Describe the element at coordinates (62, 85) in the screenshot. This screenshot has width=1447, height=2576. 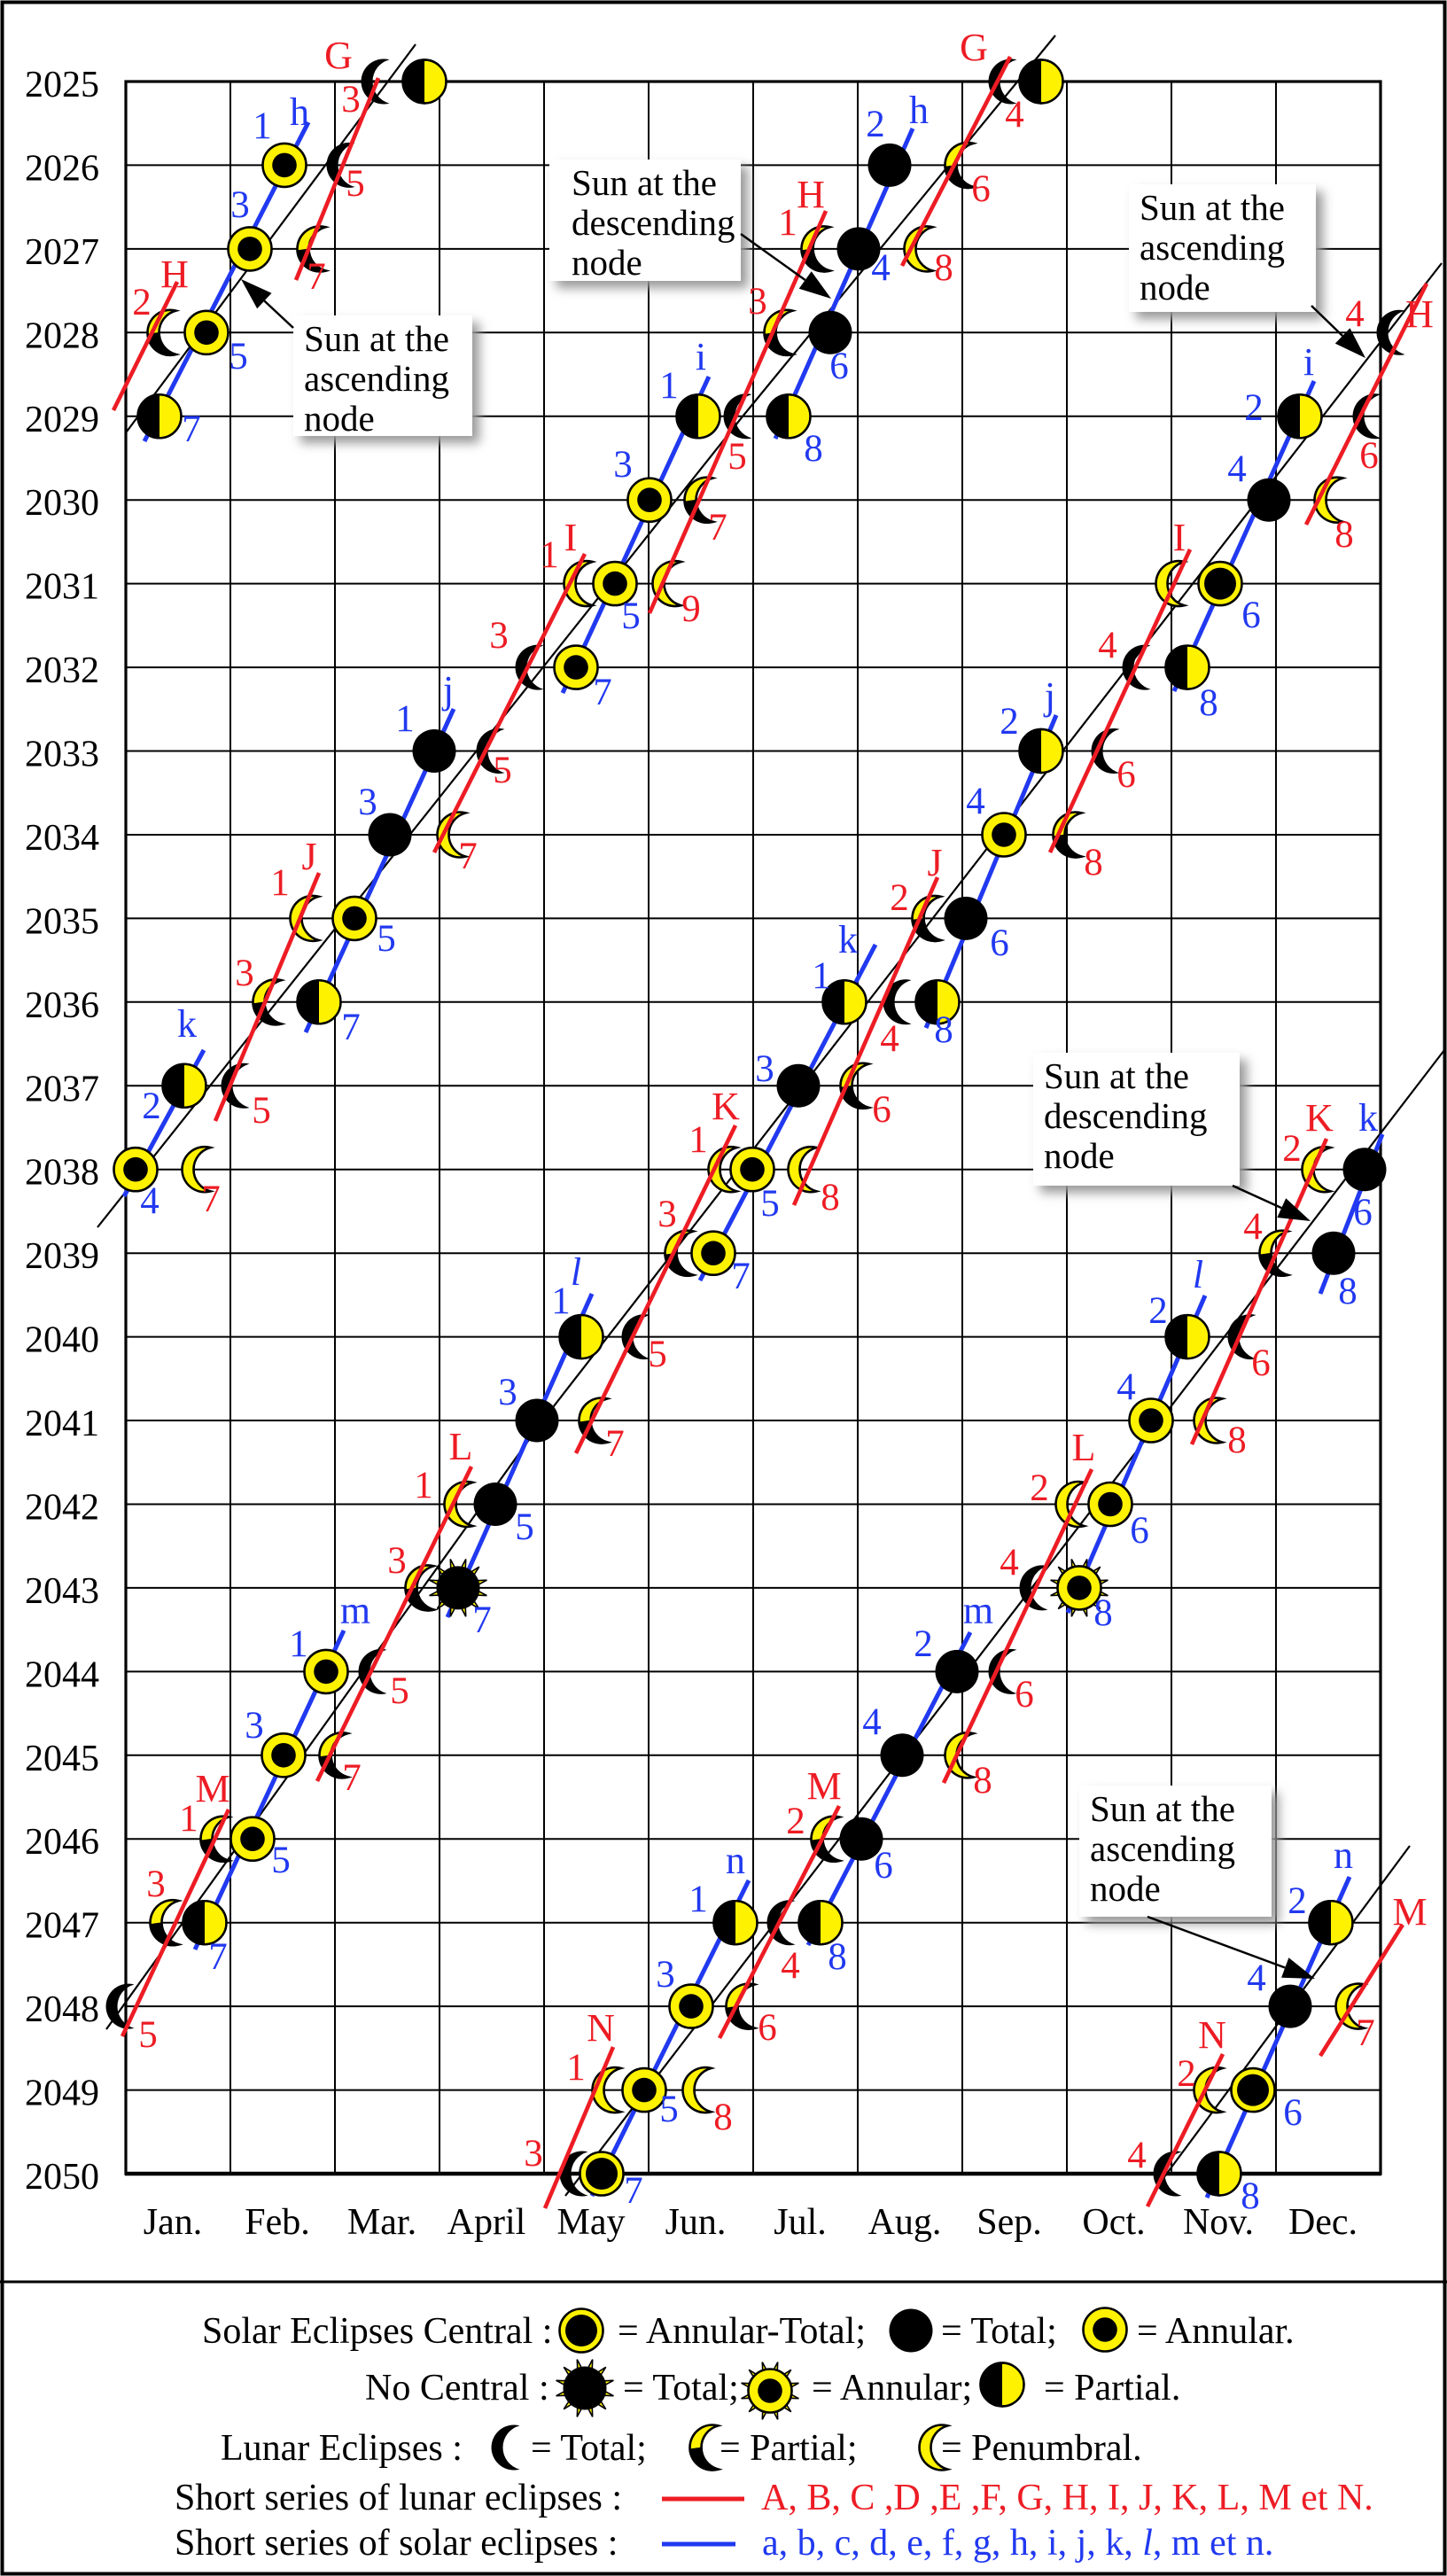
I see `svg-text: 2025` at that location.